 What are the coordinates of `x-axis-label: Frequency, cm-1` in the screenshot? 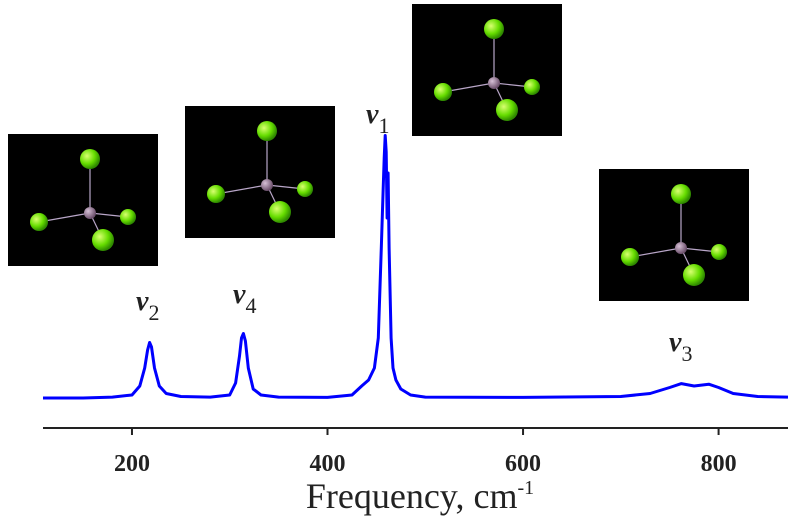 It's located at (420, 496).